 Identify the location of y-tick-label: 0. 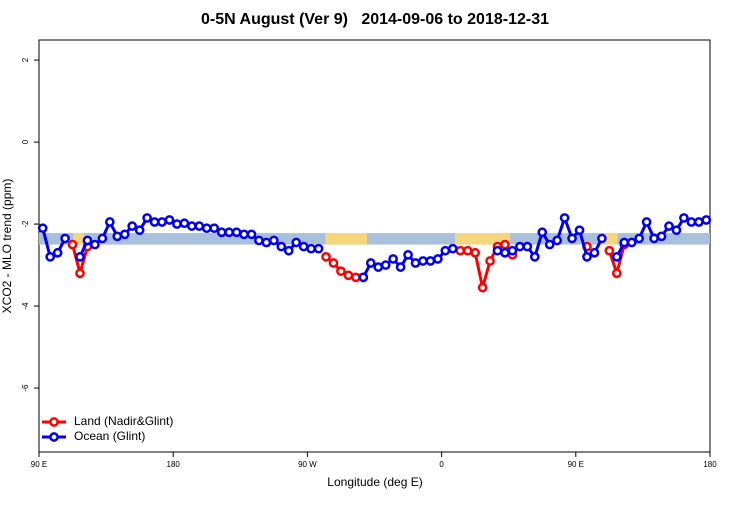
(25, 141).